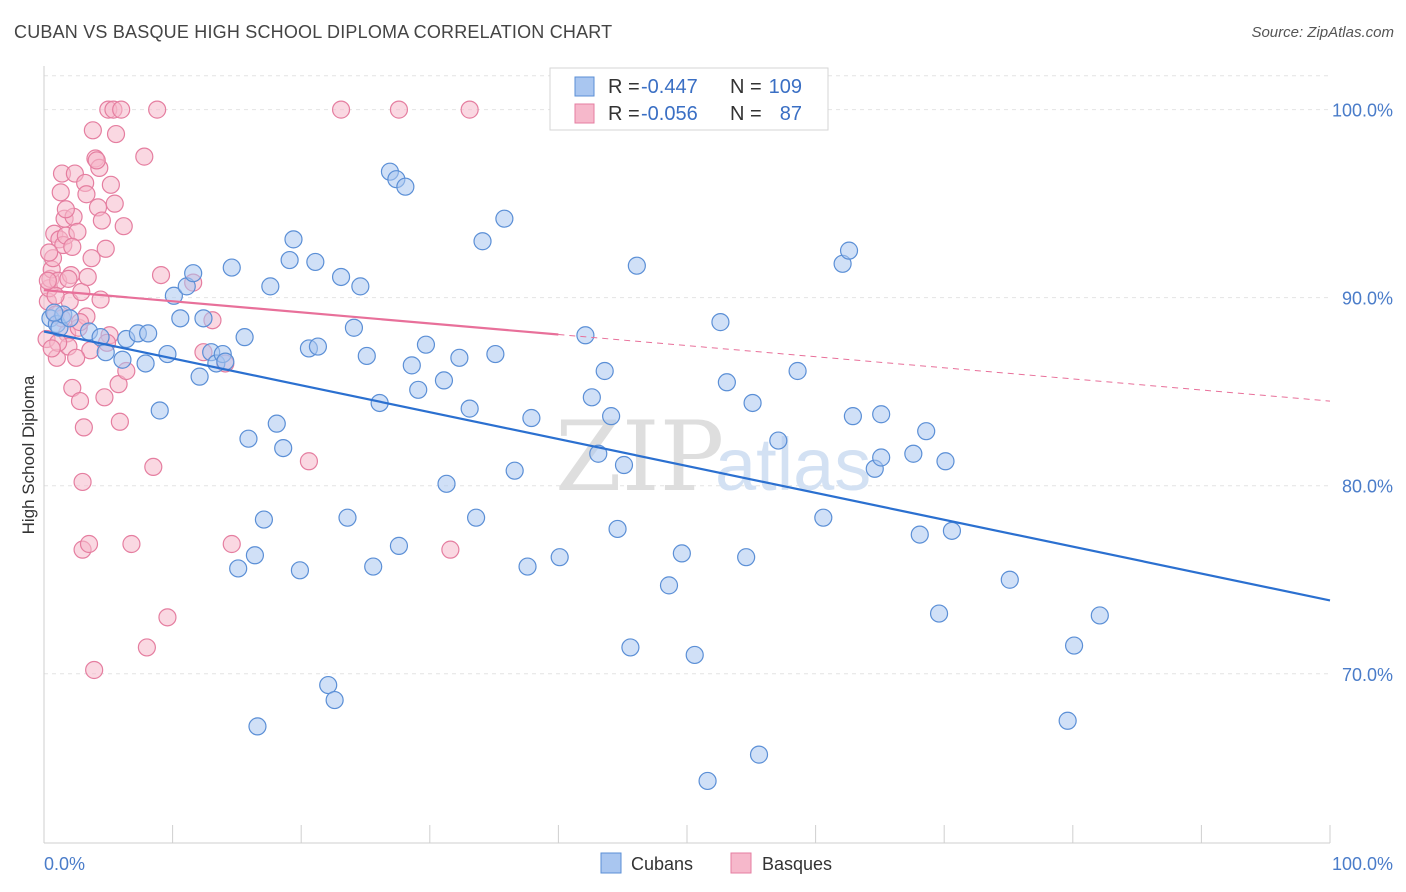  What do you see at coordinates (1362, 864) in the screenshot?
I see `x-tick-label-1: 100.0%` at bounding box center [1362, 864].